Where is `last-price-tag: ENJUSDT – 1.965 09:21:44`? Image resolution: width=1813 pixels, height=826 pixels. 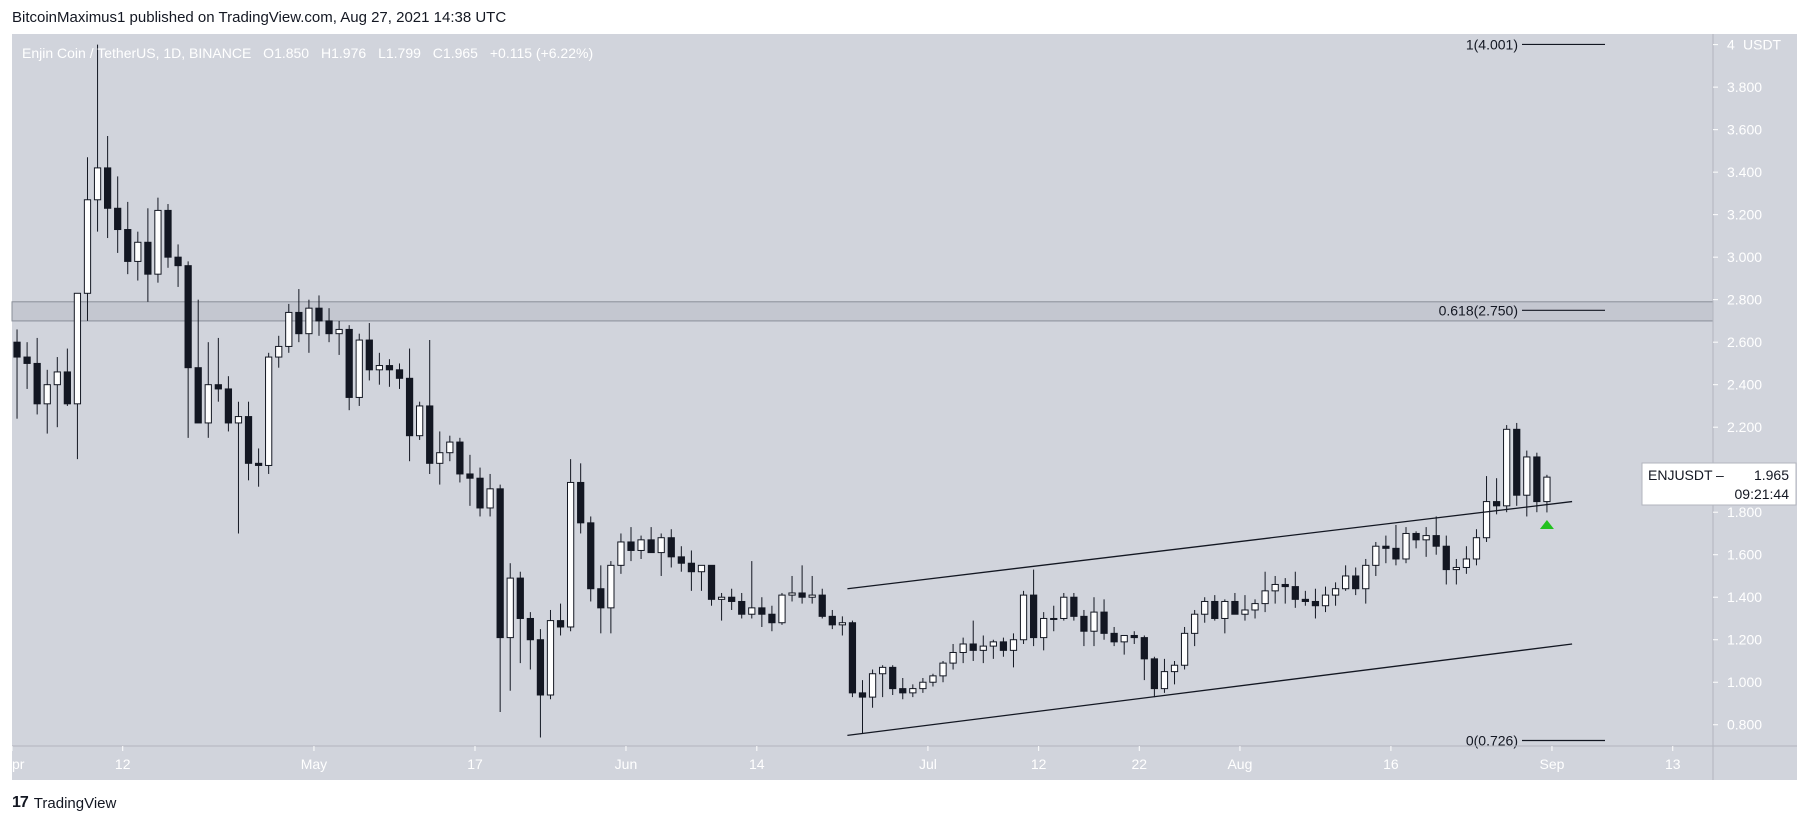 last-price-tag: ENJUSDT – 1.965 09:21:44 is located at coordinates (1719, 484).